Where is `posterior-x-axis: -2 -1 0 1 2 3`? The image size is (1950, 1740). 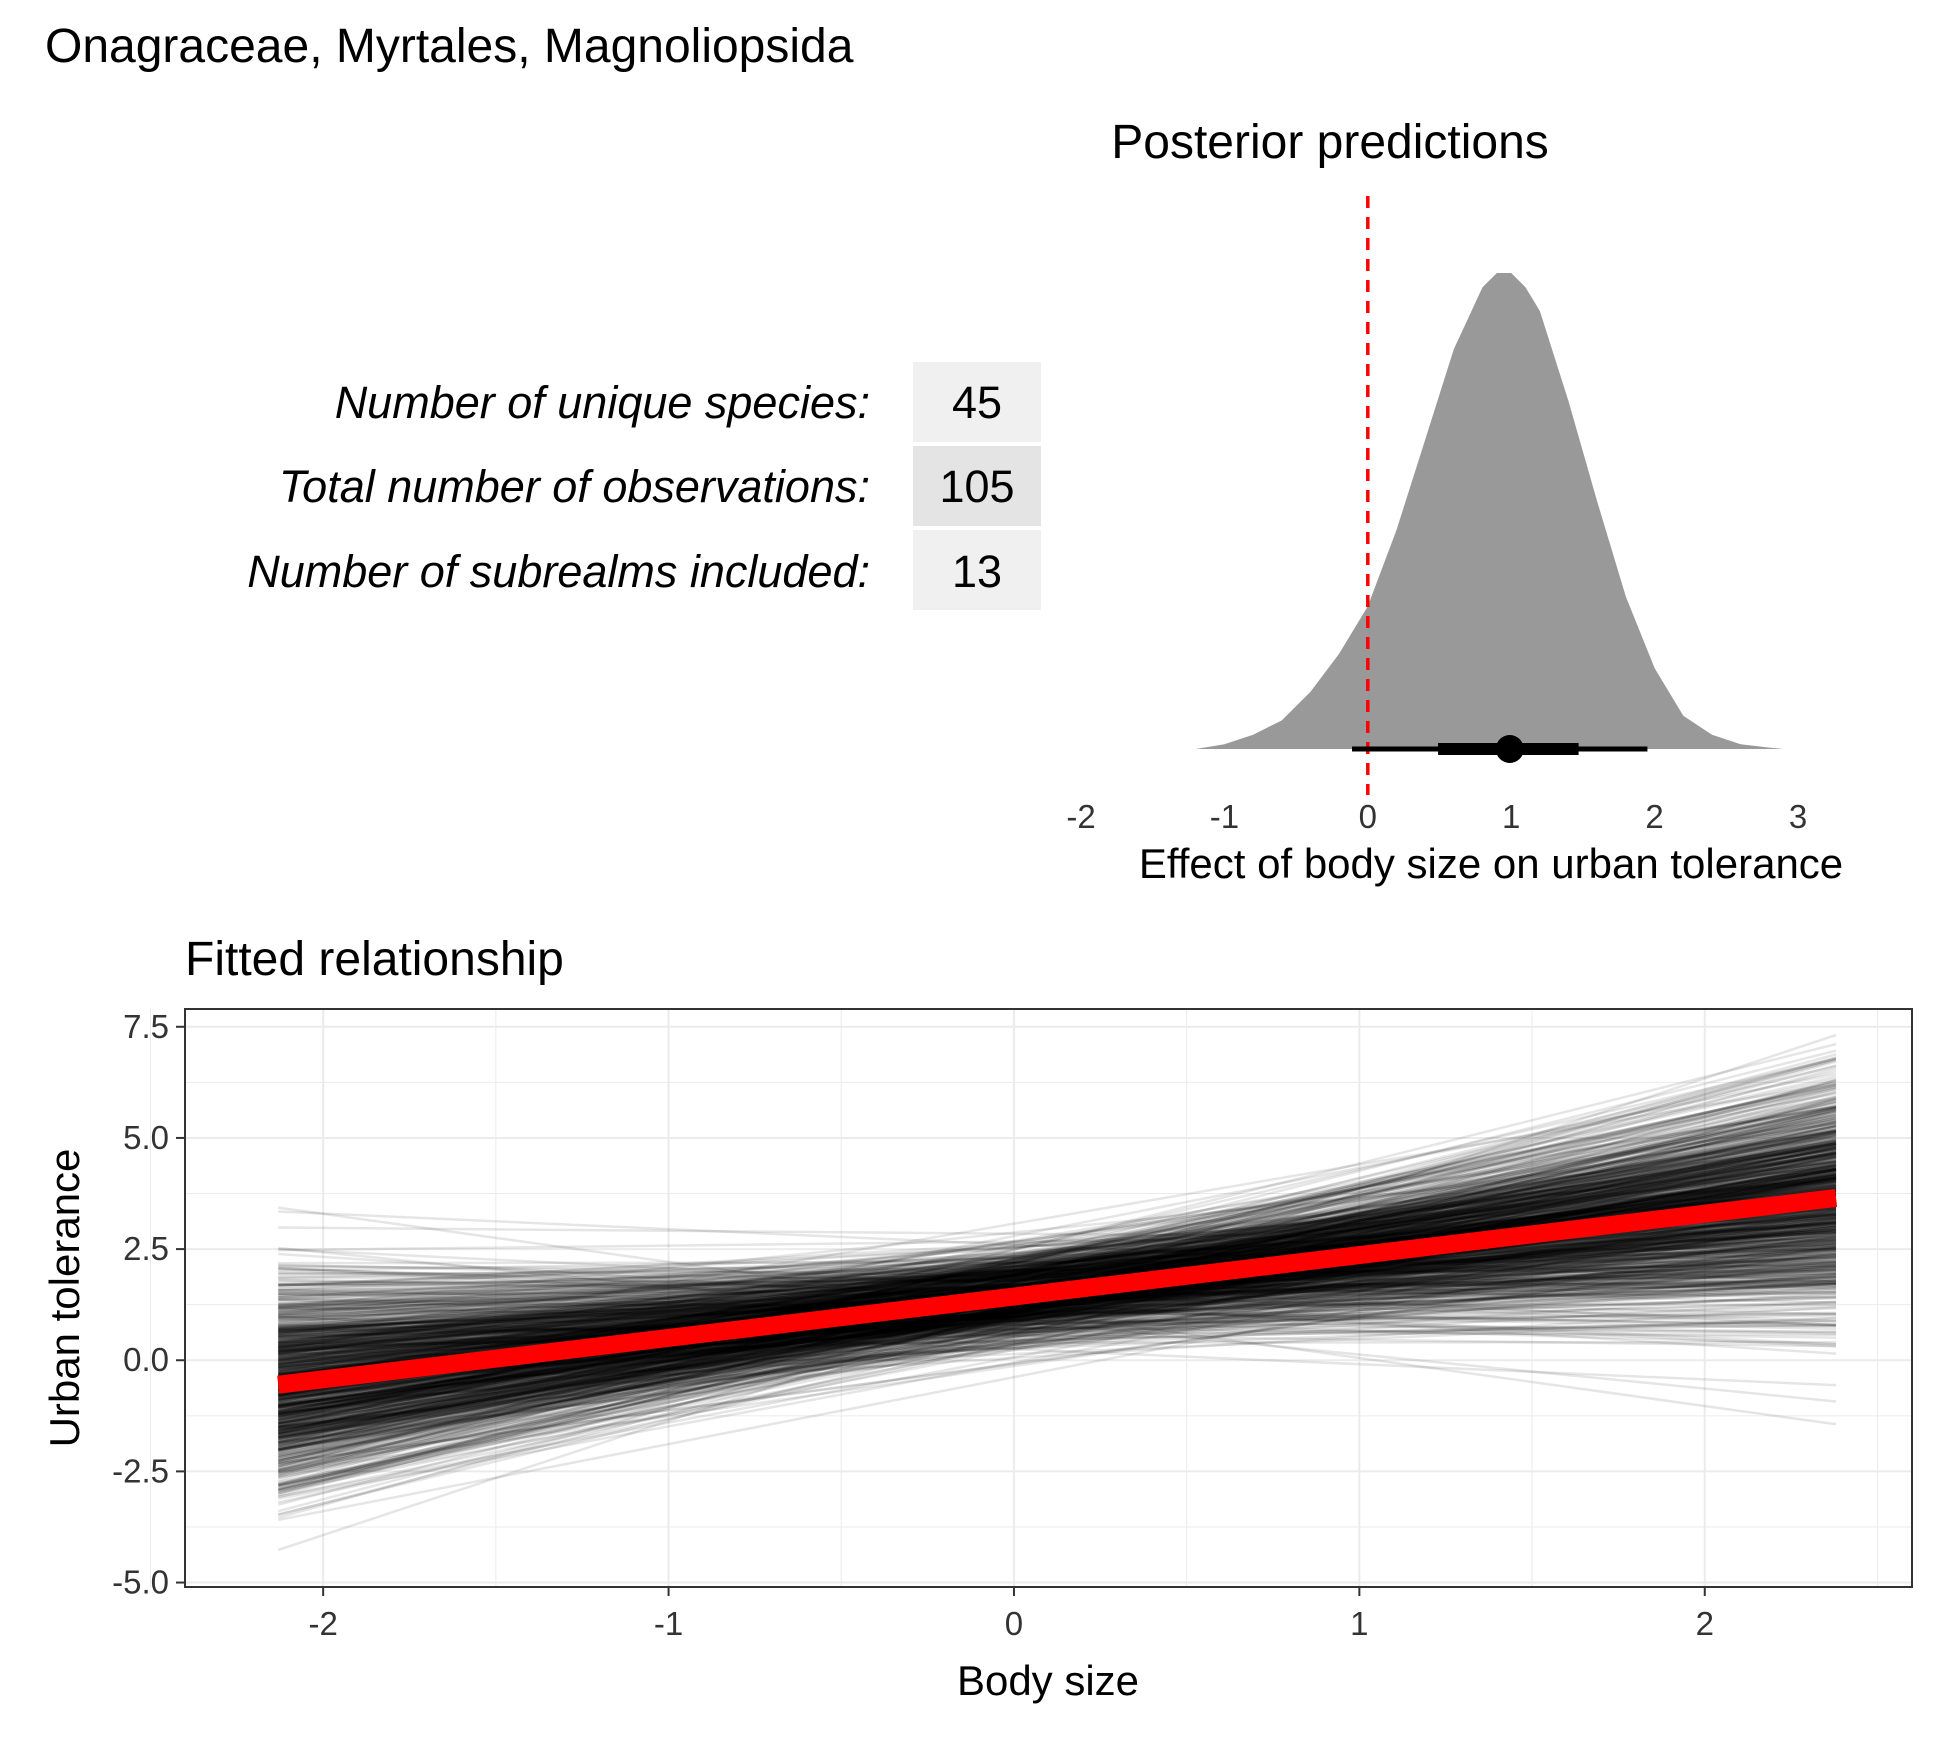 posterior-x-axis: -2 -1 0 1 2 3 is located at coordinates (1436, 816).